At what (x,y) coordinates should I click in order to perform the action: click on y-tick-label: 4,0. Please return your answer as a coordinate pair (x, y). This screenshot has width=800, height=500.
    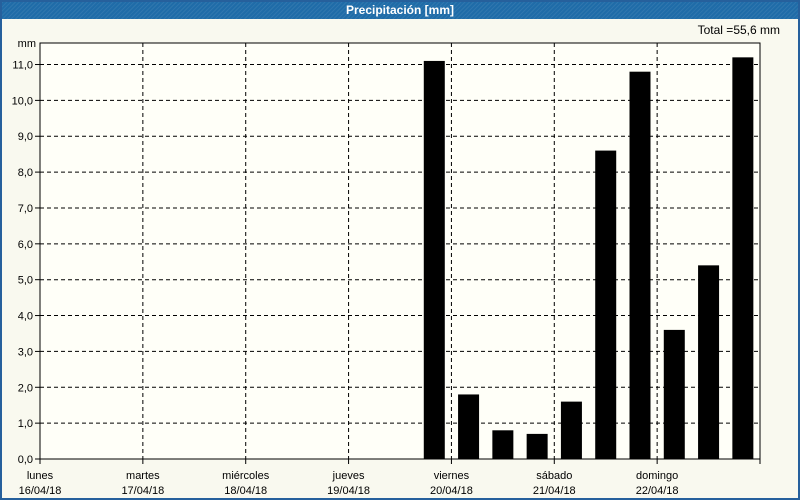
    Looking at the image, I should click on (25, 317).